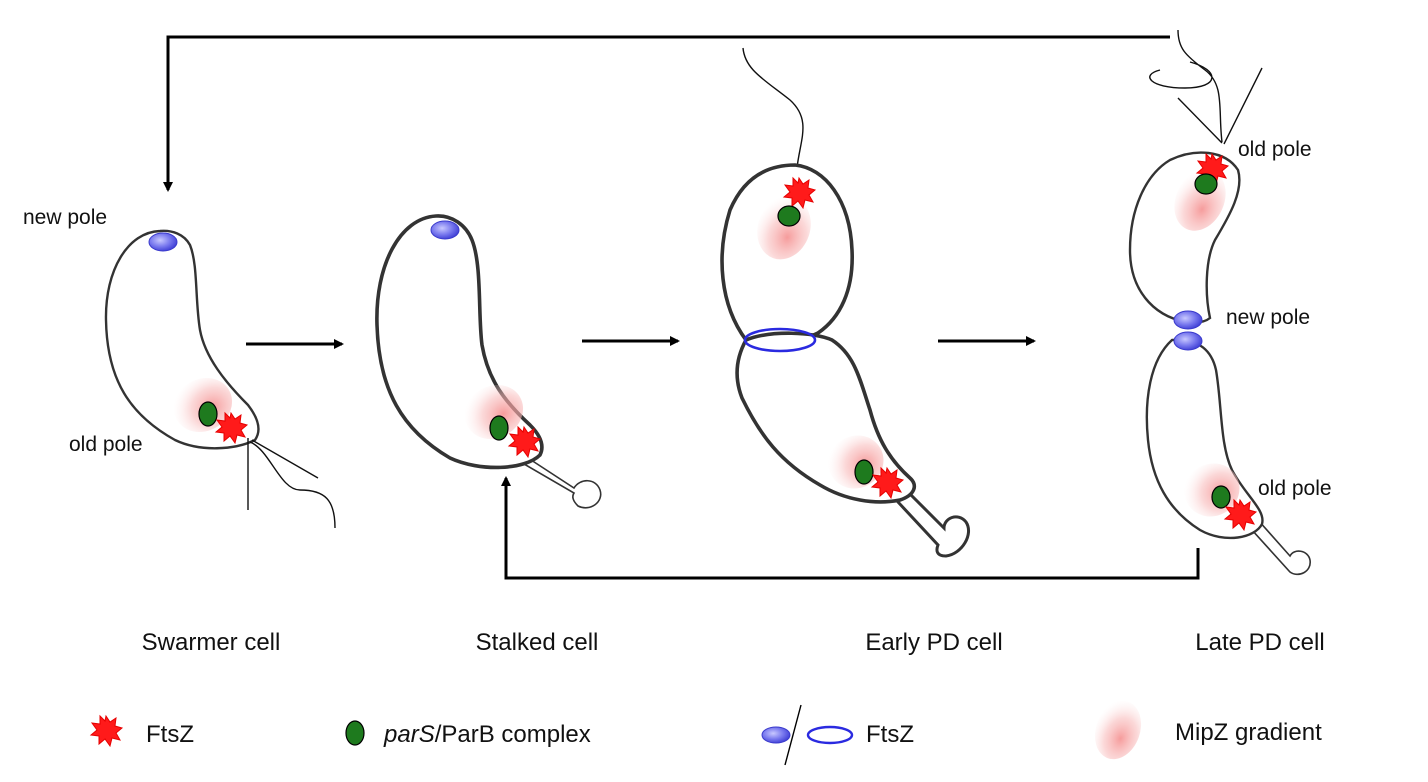  I want to click on legend-ftsz-cluster-label: FtsZ, so click(170, 734).